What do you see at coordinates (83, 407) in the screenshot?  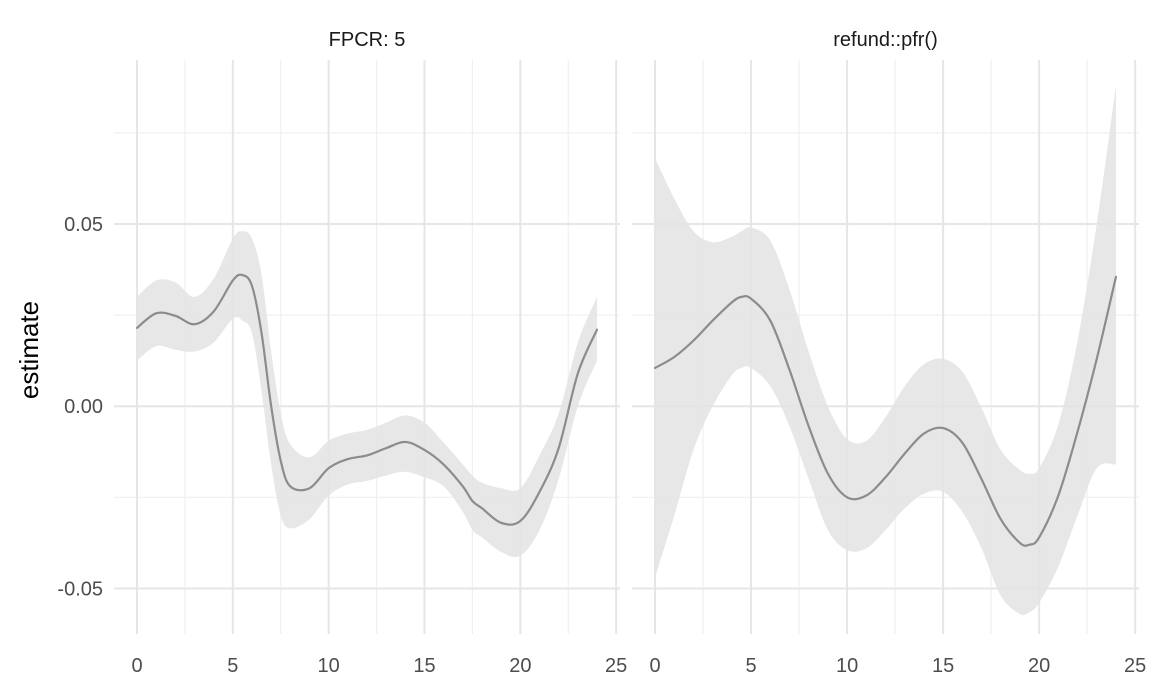 I see `y-tick-label: 0.00` at bounding box center [83, 407].